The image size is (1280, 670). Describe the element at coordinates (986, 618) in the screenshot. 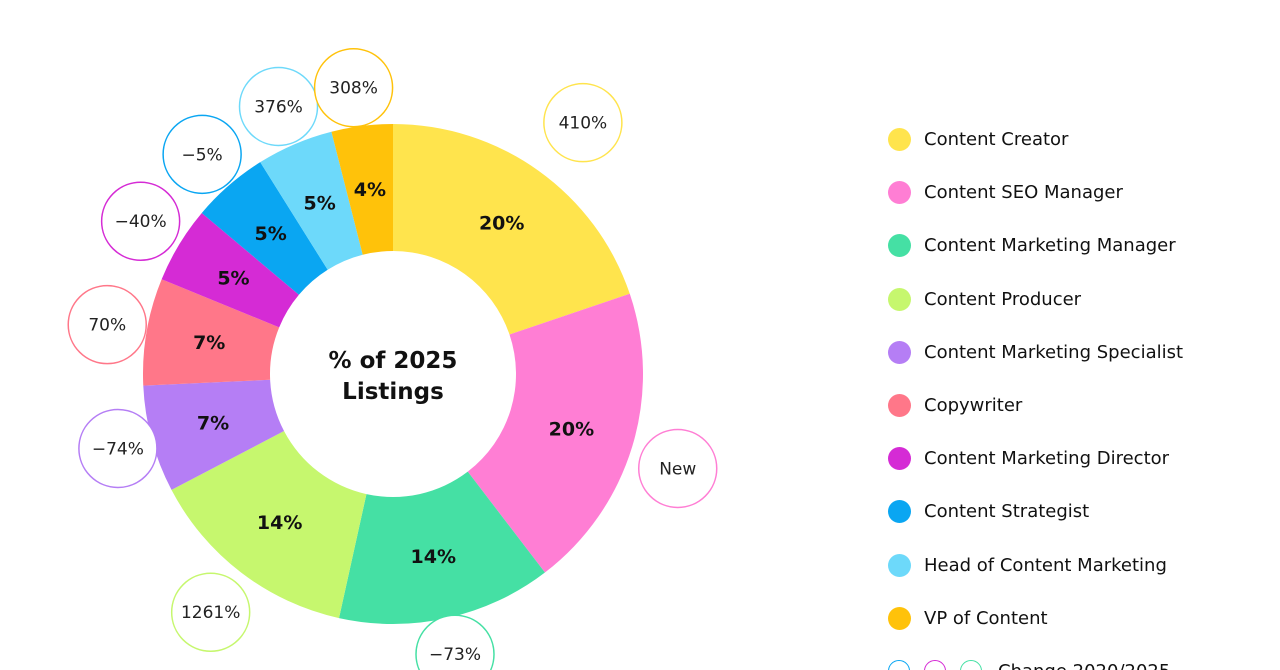

I see `legend-label: VP of Content` at that location.